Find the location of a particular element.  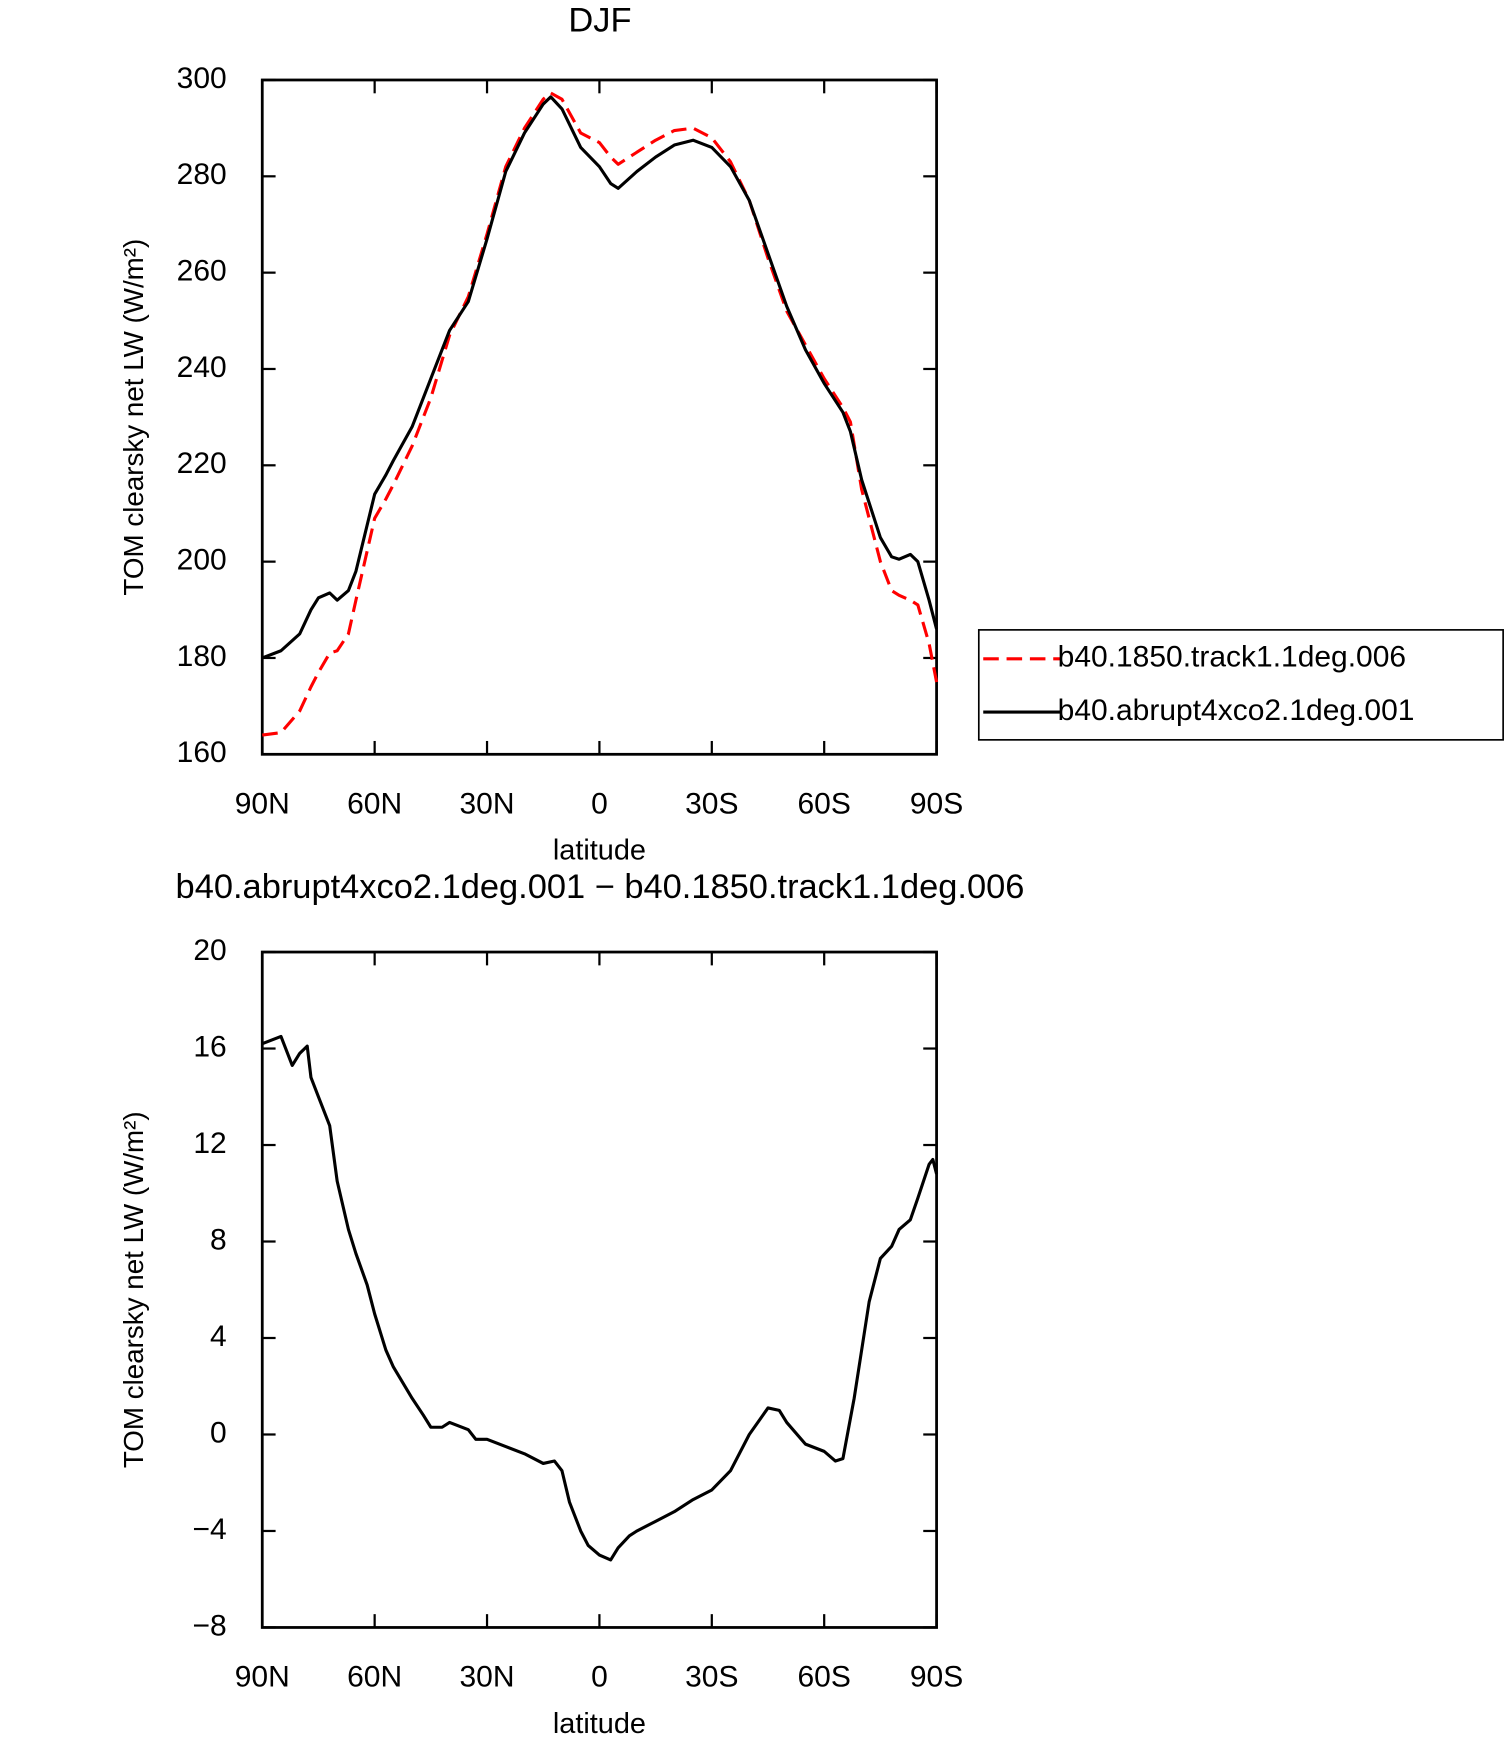

y-tick-label: −8 is located at coordinates (210, 1625).